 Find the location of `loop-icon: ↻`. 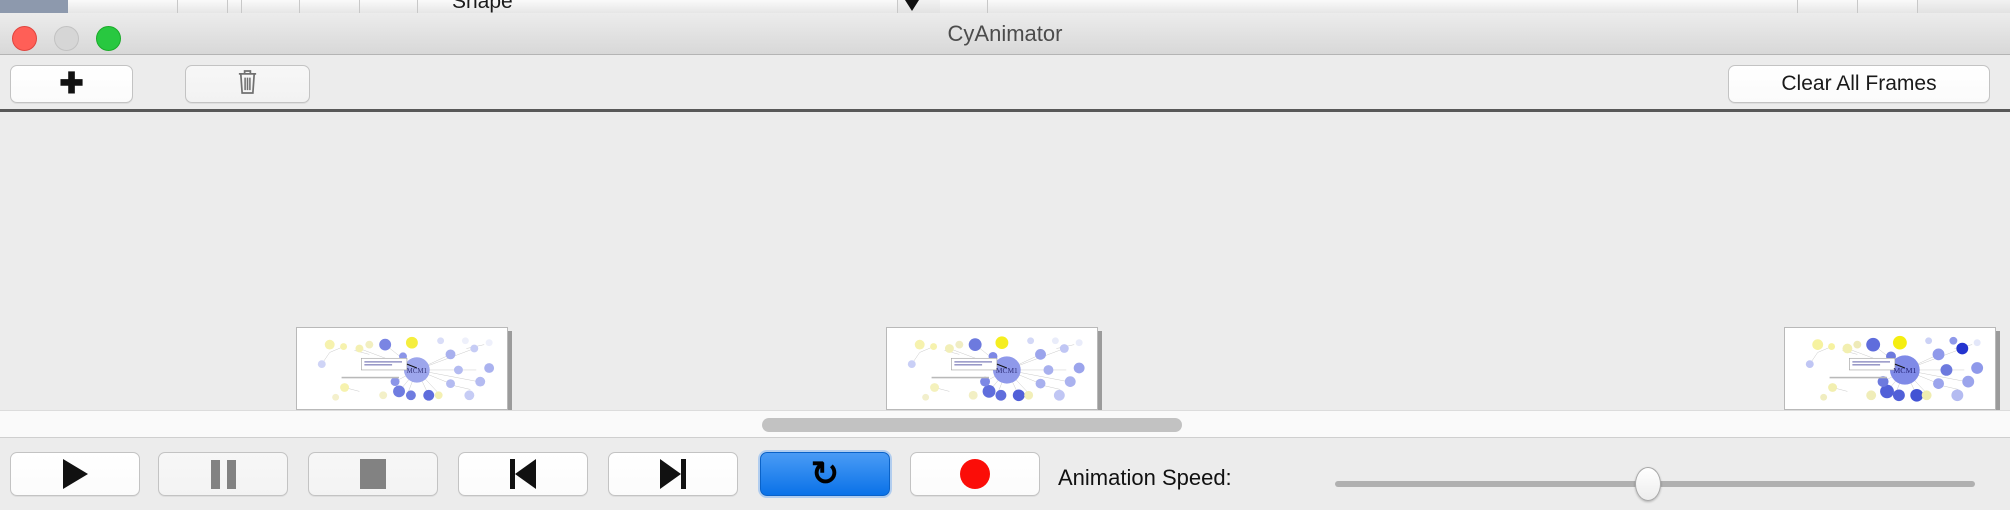

loop-icon: ↻ is located at coordinates (825, 474).